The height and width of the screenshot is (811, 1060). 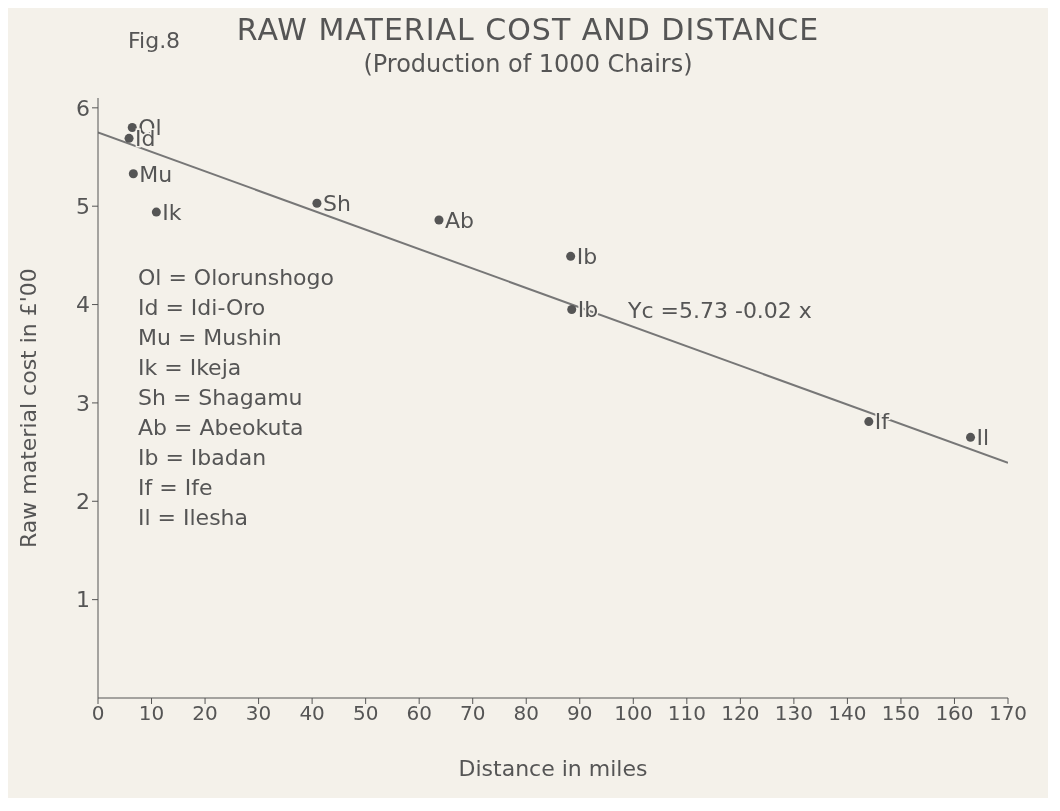 What do you see at coordinates (236, 278) in the screenshot?
I see `annotation: Ol = Olorunshogo` at bounding box center [236, 278].